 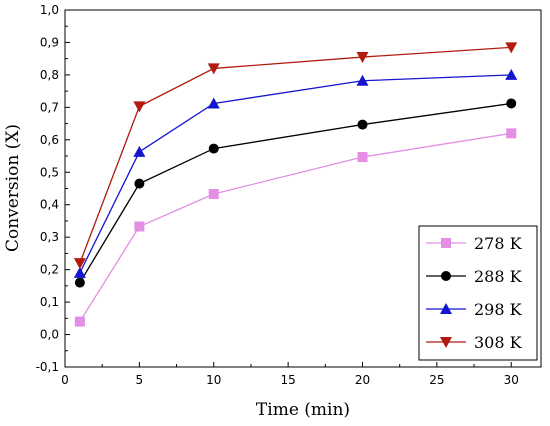 I want to click on x-tick-label: 25, so click(x=436, y=380).